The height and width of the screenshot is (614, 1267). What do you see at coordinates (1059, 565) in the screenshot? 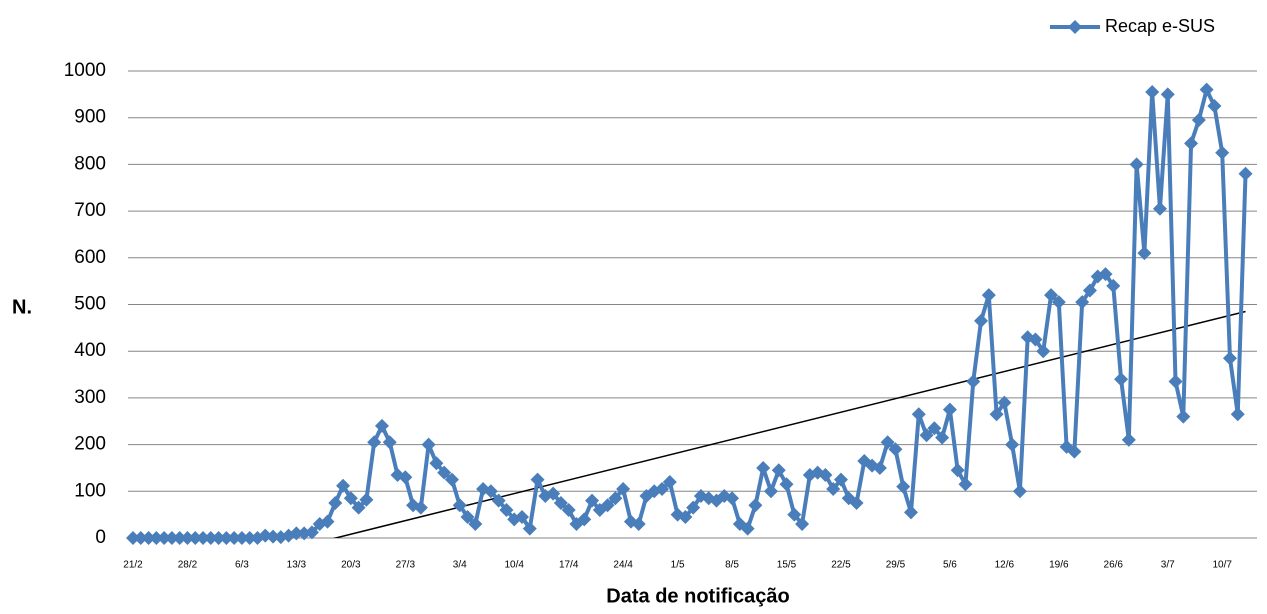
I see `x-tick-label: 19/6` at bounding box center [1059, 565].